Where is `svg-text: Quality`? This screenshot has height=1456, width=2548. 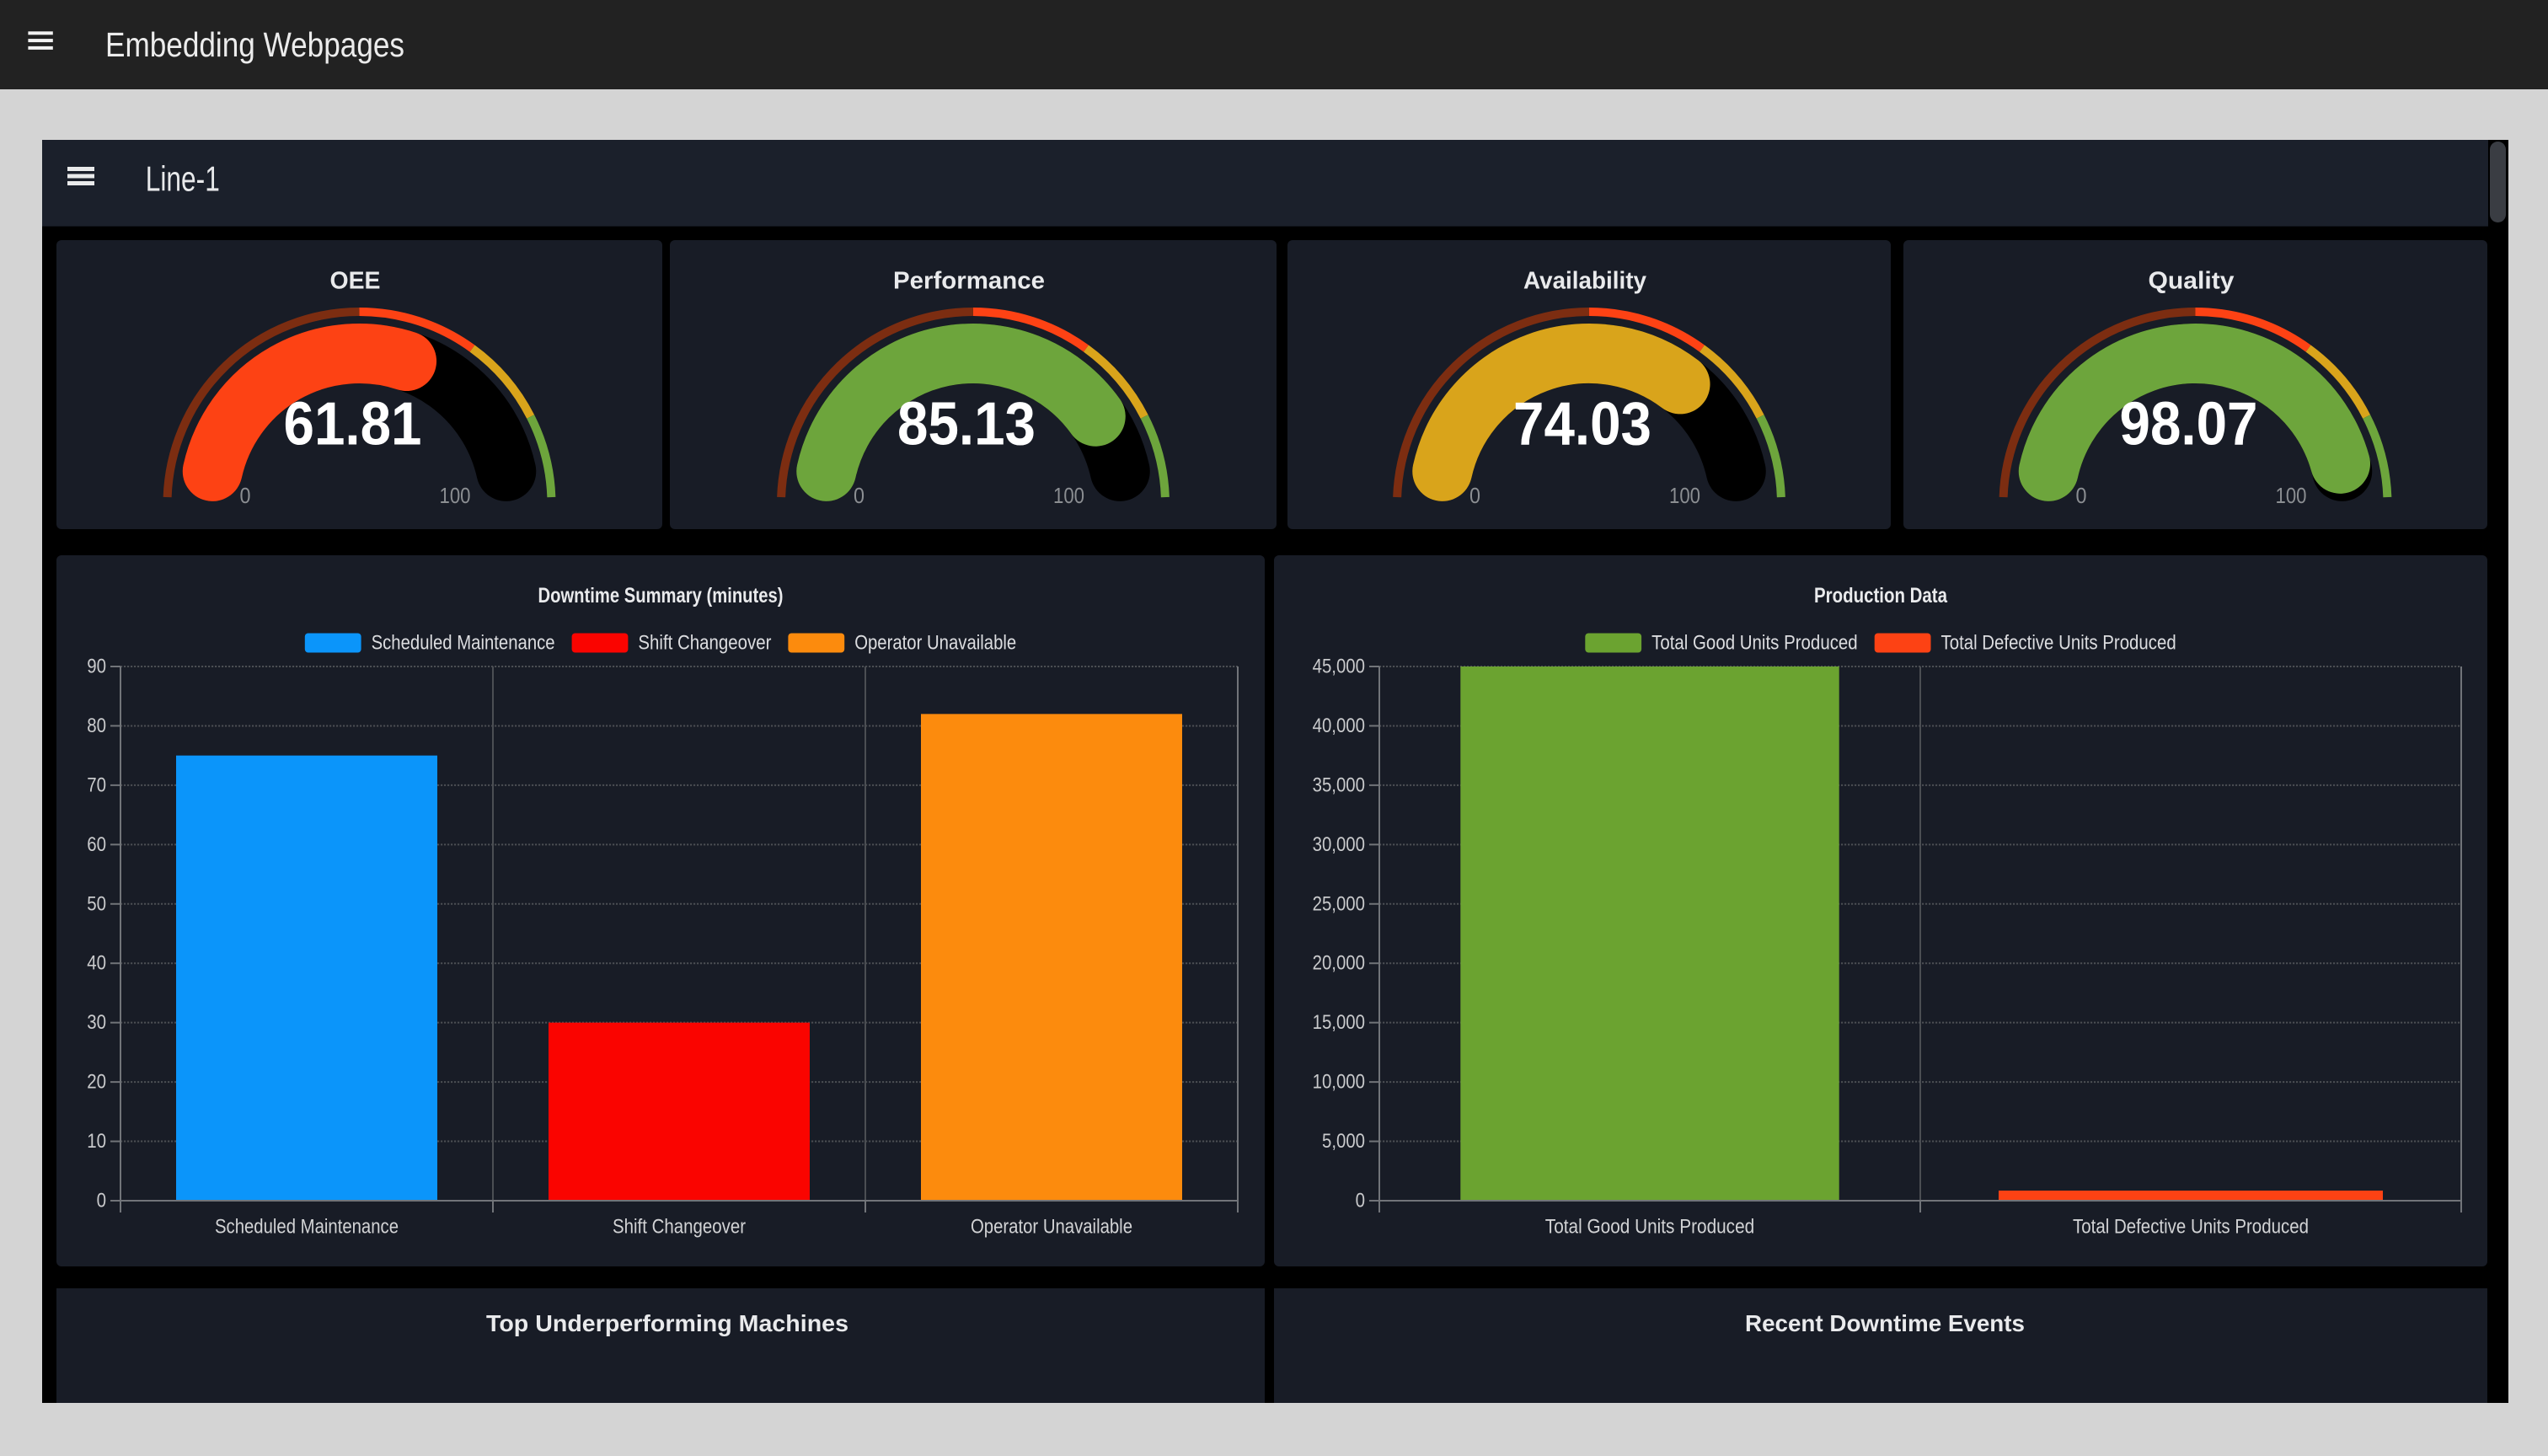
svg-text: Quality is located at coordinates (2192, 280).